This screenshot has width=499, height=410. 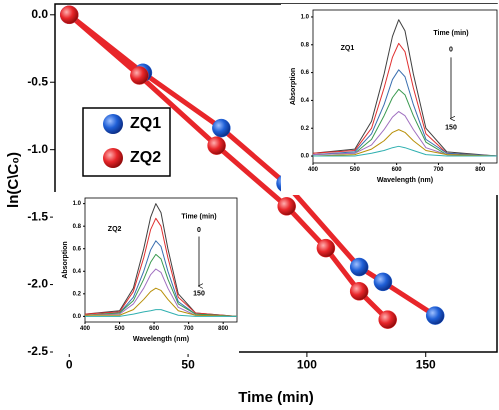 I want to click on legend-label: ZQ1, so click(x=145, y=123).